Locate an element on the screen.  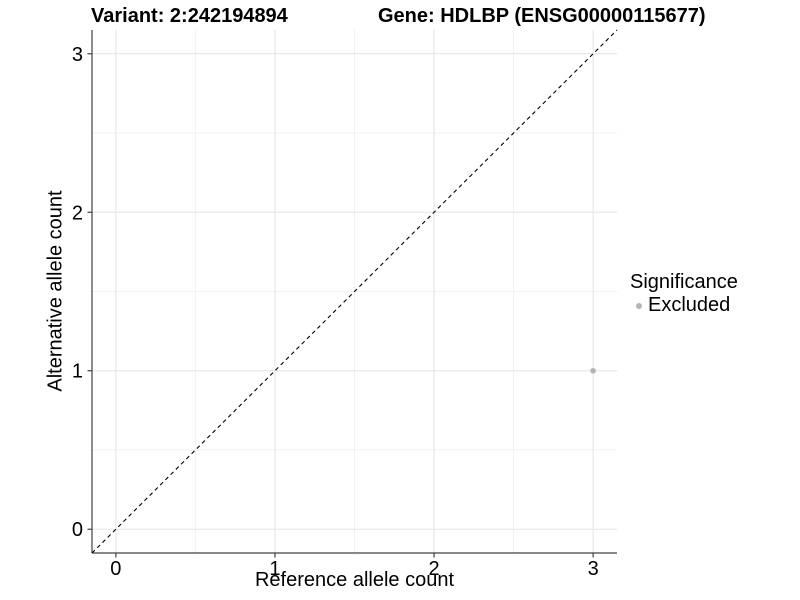
legend-title: Significance is located at coordinates (684, 282).